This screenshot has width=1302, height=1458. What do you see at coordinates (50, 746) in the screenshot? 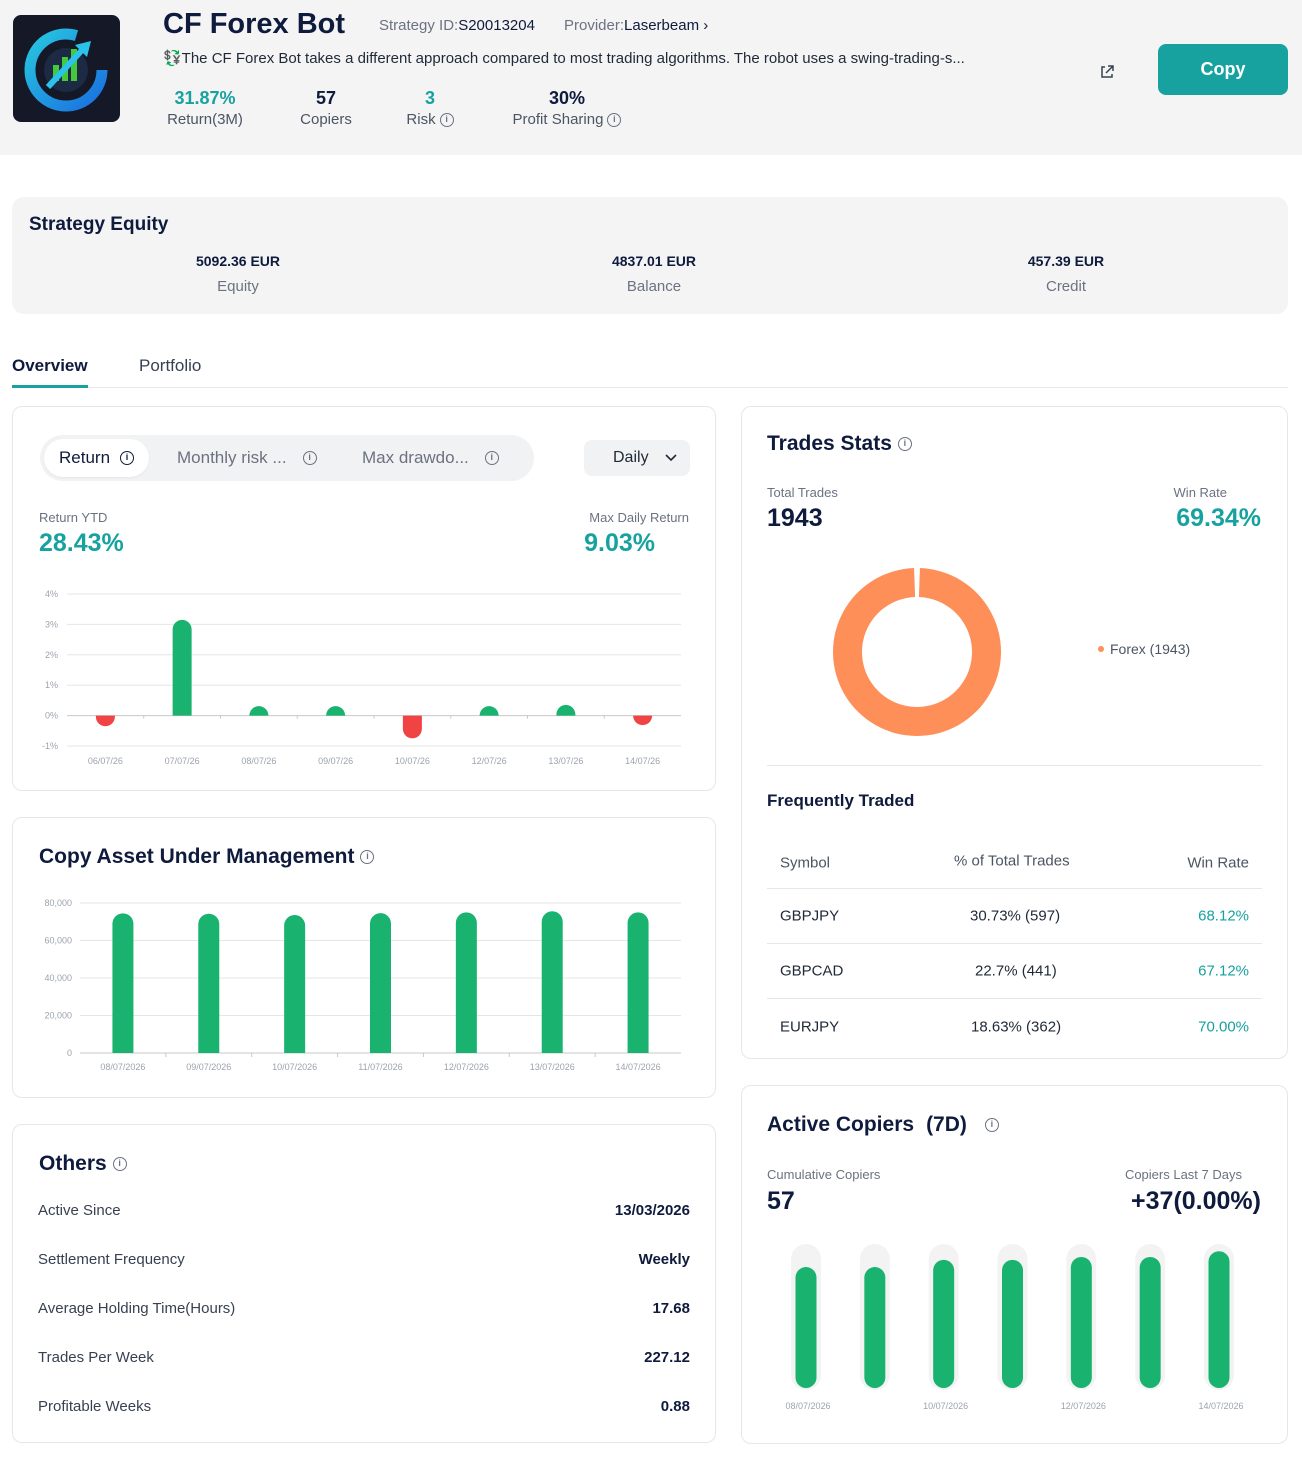
I see `y-tick-label: -1%` at bounding box center [50, 746].